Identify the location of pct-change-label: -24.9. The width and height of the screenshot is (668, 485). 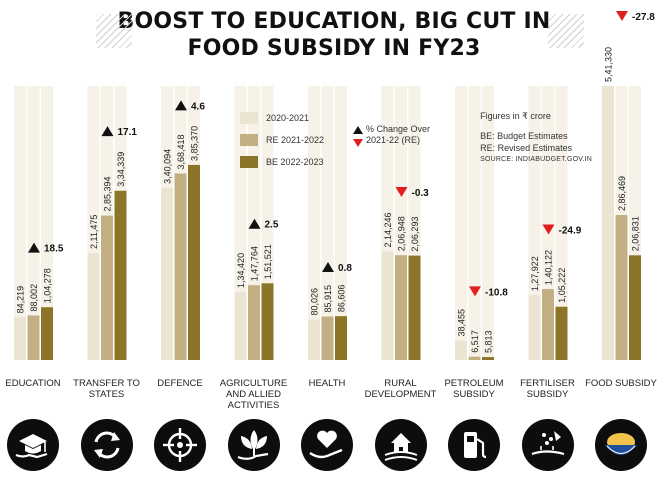
(570, 230).